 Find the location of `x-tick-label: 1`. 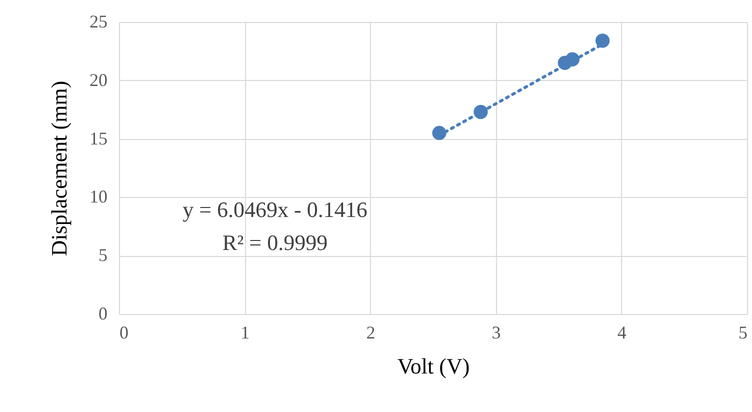

x-tick-label: 1 is located at coordinates (245, 332).